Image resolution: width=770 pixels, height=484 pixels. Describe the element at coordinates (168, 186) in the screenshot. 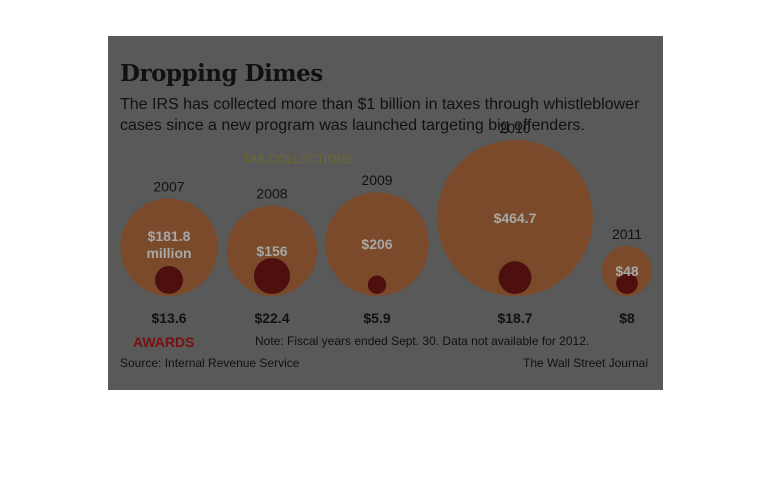

I see `year-label-2007: 2007` at that location.